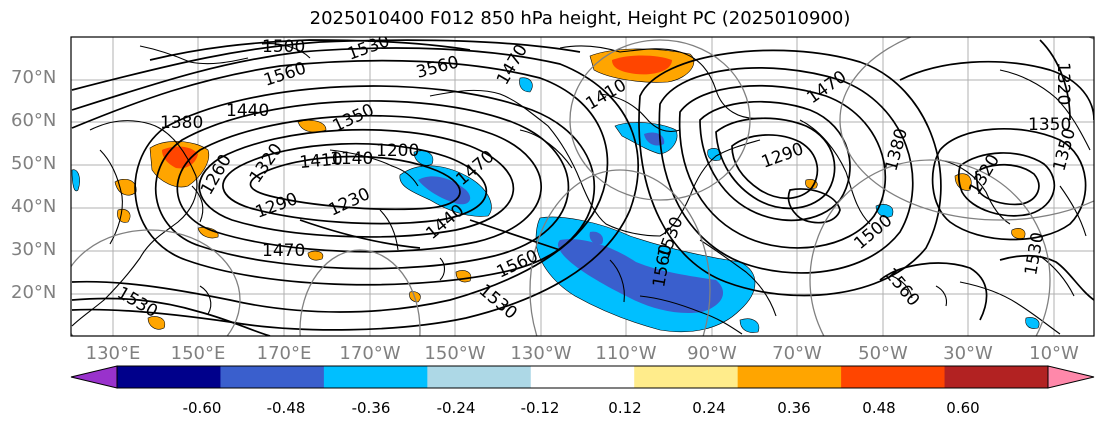 This screenshot has width=1105, height=429. Describe the element at coordinates (34, 249) in the screenshot. I see `lat-label-30n: 30°N` at that location.